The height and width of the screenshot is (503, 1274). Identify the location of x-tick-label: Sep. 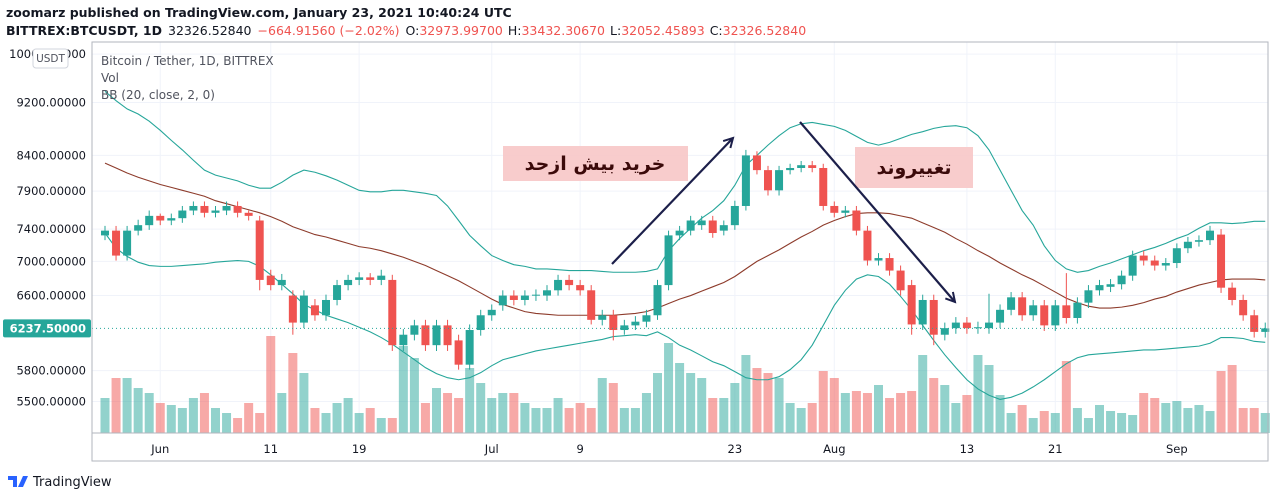
(1177, 449).